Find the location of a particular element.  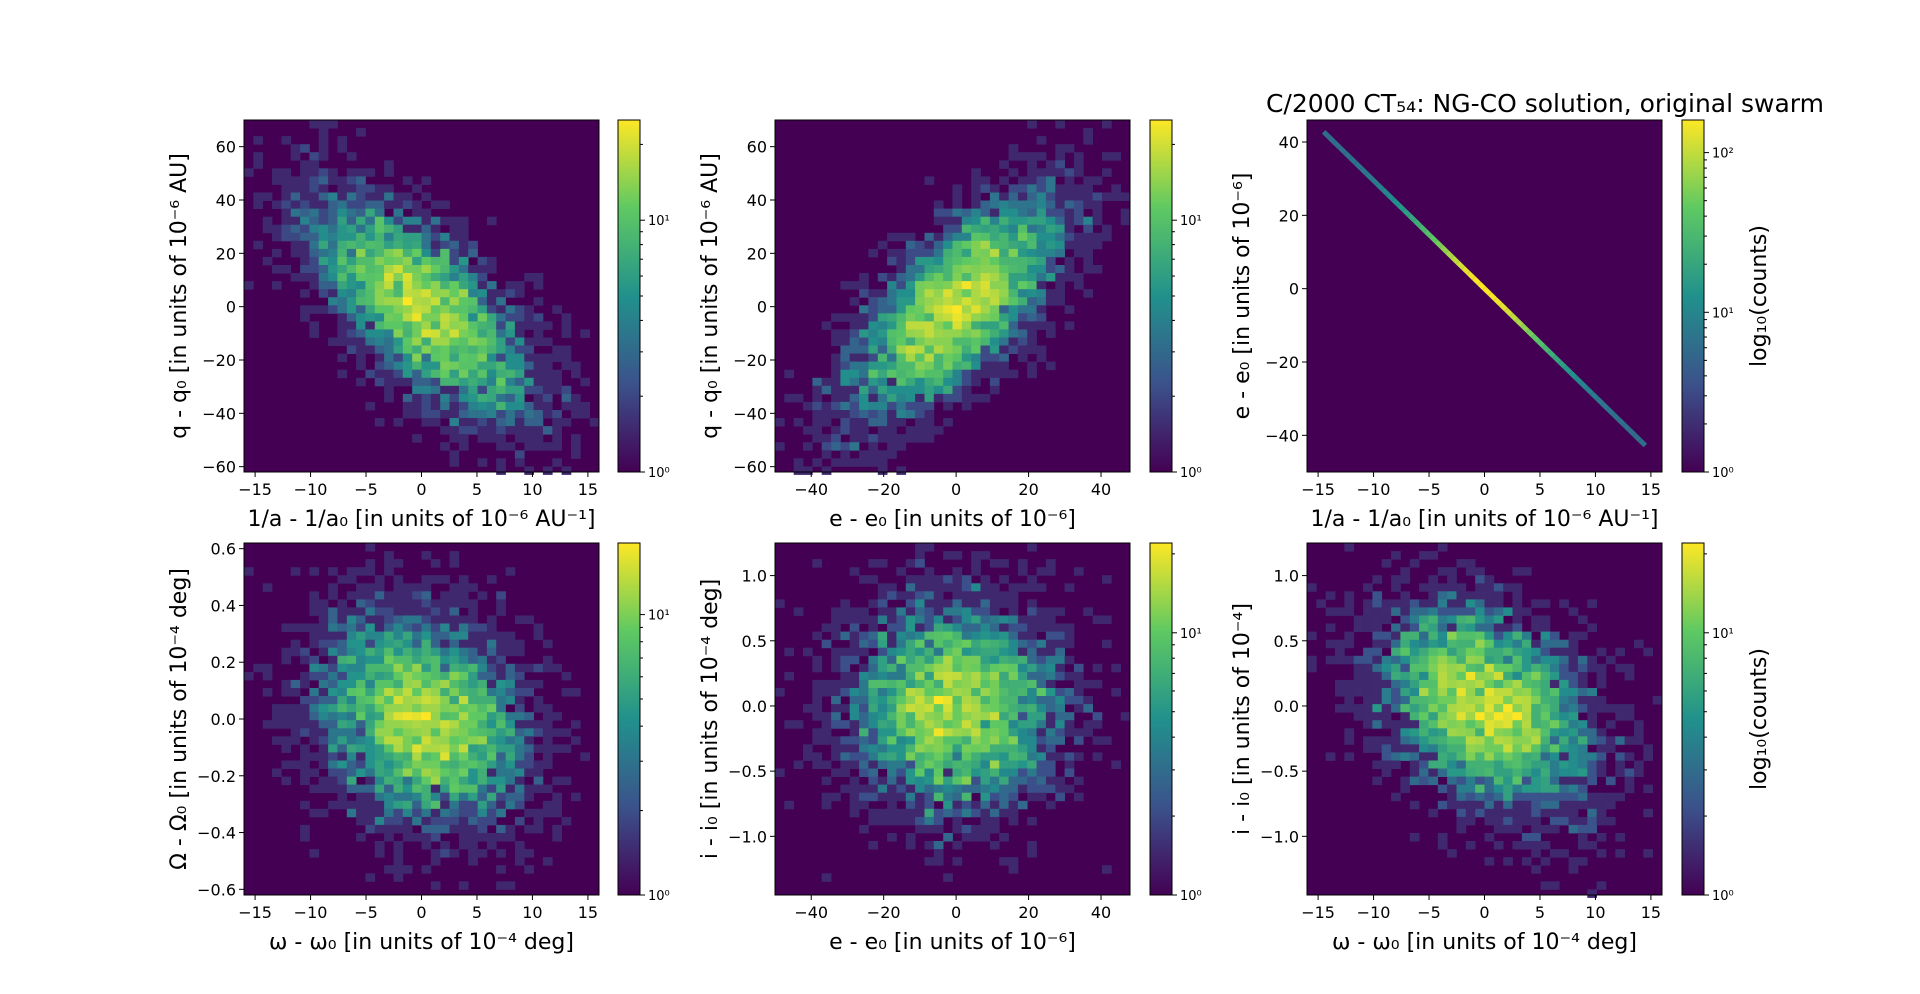

x-tick-label: 5 is located at coordinates (1540, 489).